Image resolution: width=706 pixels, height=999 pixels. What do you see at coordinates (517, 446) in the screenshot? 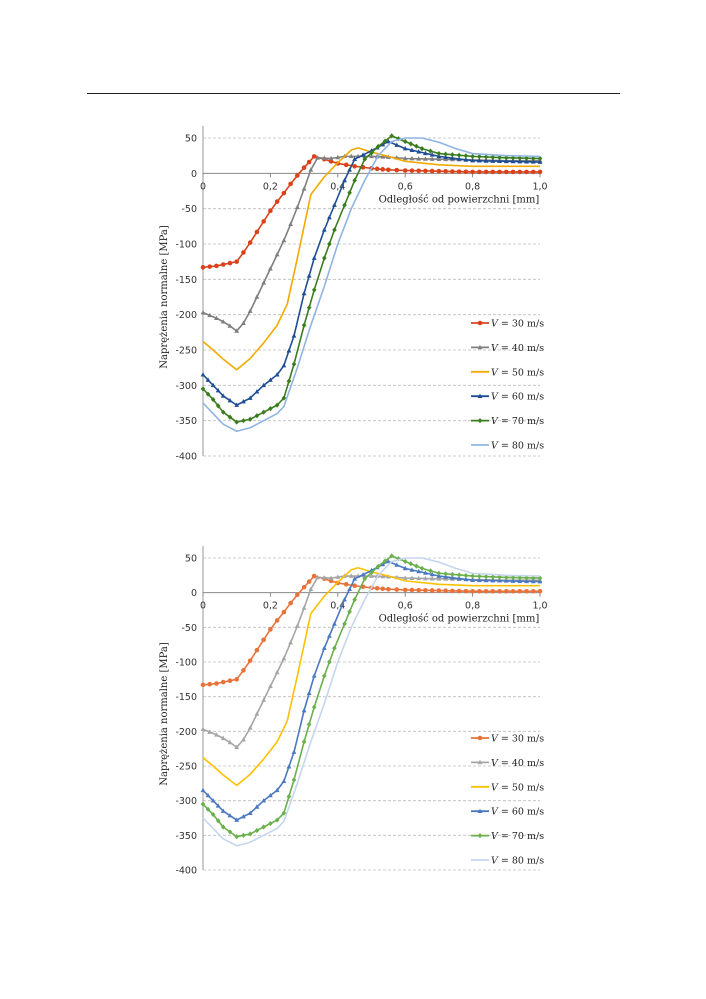
I see `legend-label: V = 80 m/s` at bounding box center [517, 446].